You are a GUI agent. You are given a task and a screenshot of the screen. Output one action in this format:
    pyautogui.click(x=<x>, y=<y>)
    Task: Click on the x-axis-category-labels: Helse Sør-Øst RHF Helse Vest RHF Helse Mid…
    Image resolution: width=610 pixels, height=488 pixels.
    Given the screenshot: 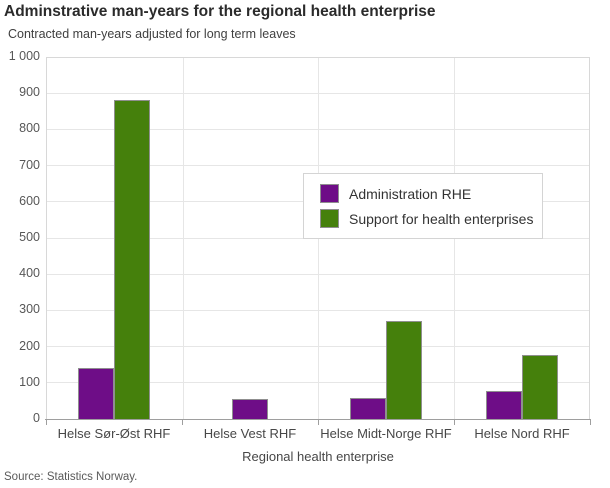 What is the action you would take?
    pyautogui.click(x=318, y=433)
    